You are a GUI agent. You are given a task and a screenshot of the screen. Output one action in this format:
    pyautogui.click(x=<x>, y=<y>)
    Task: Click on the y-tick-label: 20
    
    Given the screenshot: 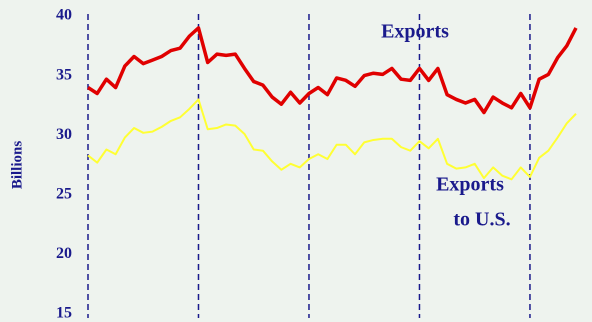 What is the action you would take?
    pyautogui.click(x=64, y=253)
    